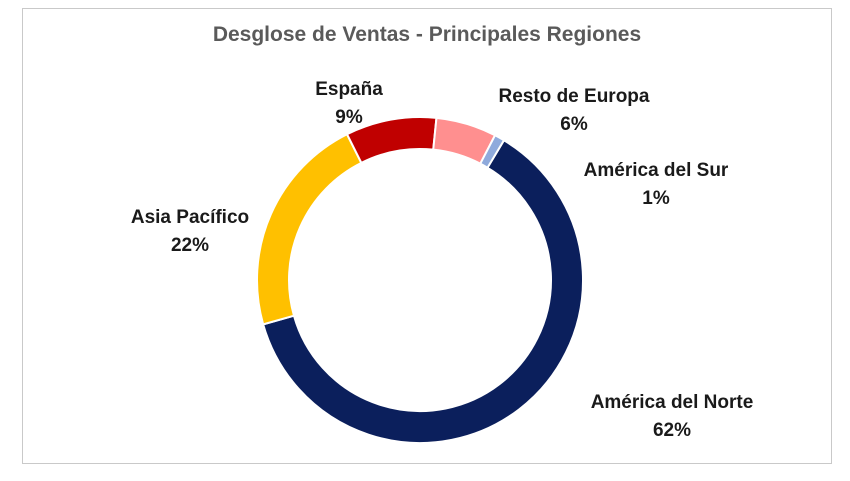 Image resolution: width=850 pixels, height=481 pixels. I want to click on slice-value-label: 9%, so click(349, 117).